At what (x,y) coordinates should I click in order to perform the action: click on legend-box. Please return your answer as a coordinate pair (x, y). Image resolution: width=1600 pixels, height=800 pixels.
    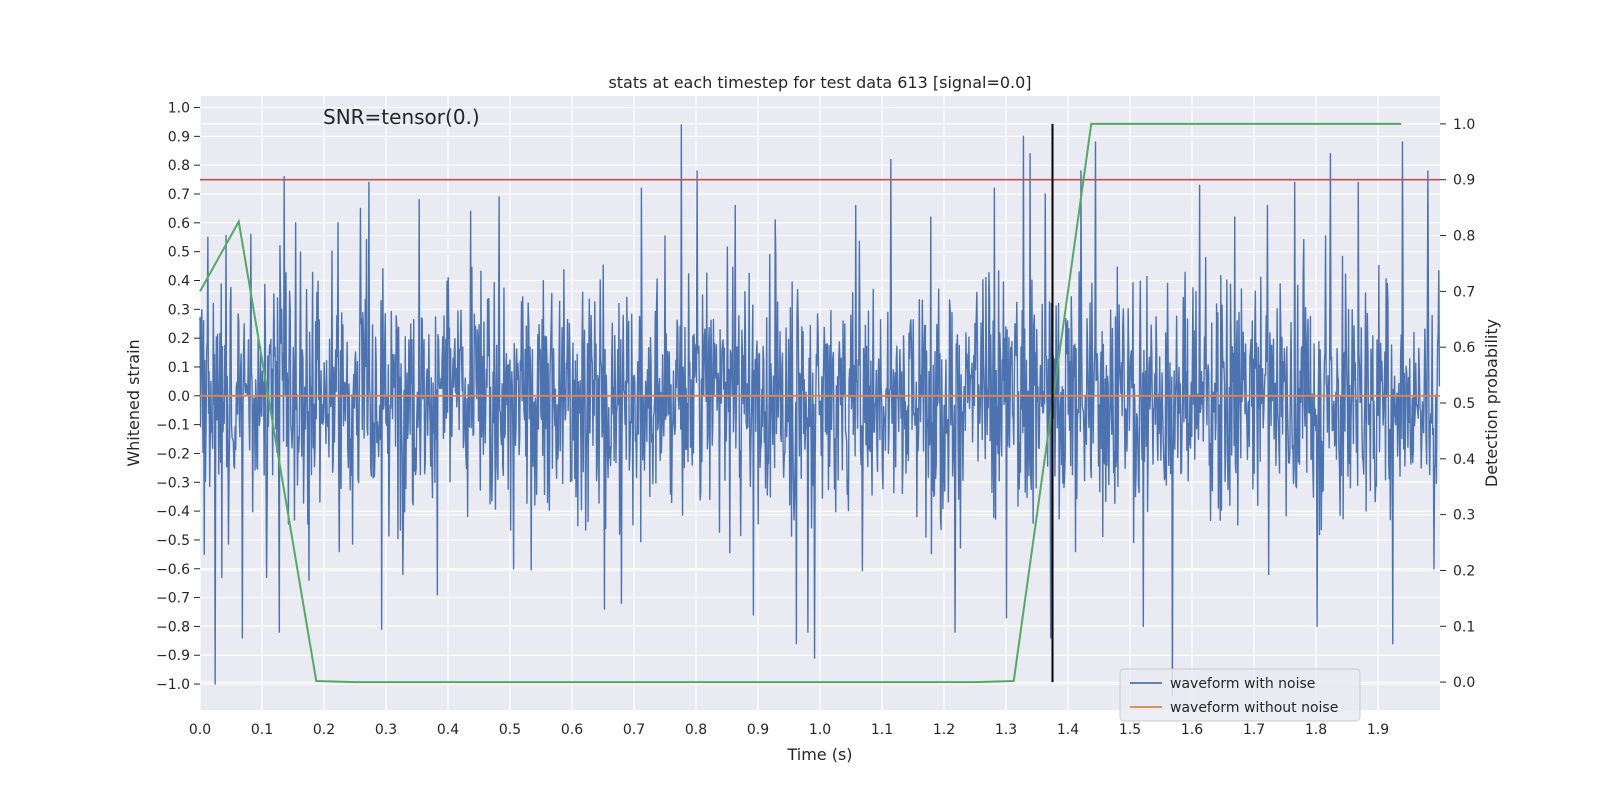
    Looking at the image, I should click on (1240, 695).